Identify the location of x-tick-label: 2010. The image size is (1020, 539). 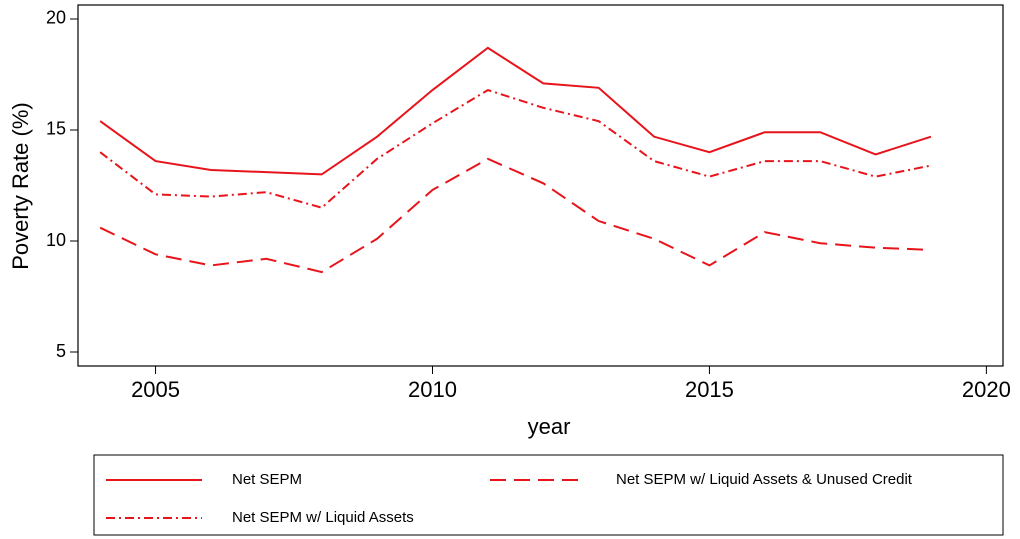
(432, 389).